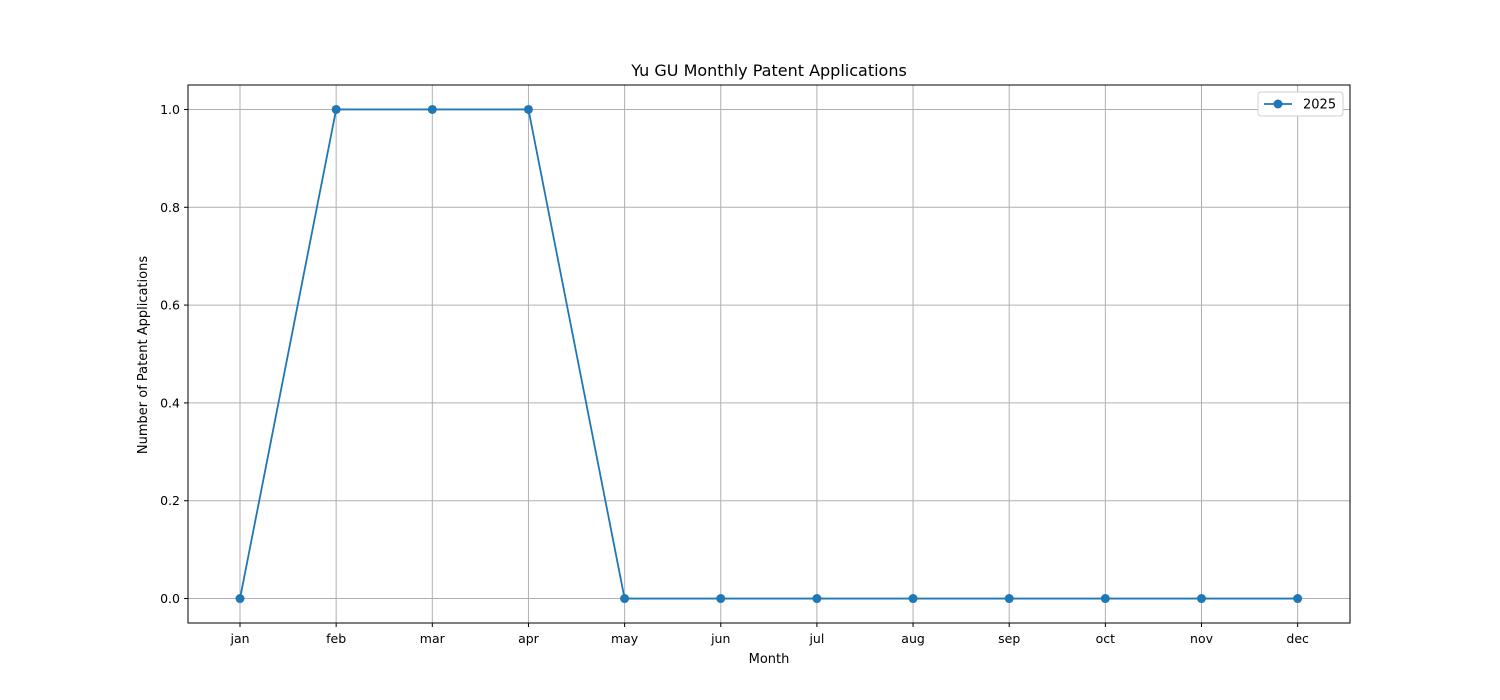 The width and height of the screenshot is (1500, 700). I want to click on x-tick-label: dec, so click(1297, 638).